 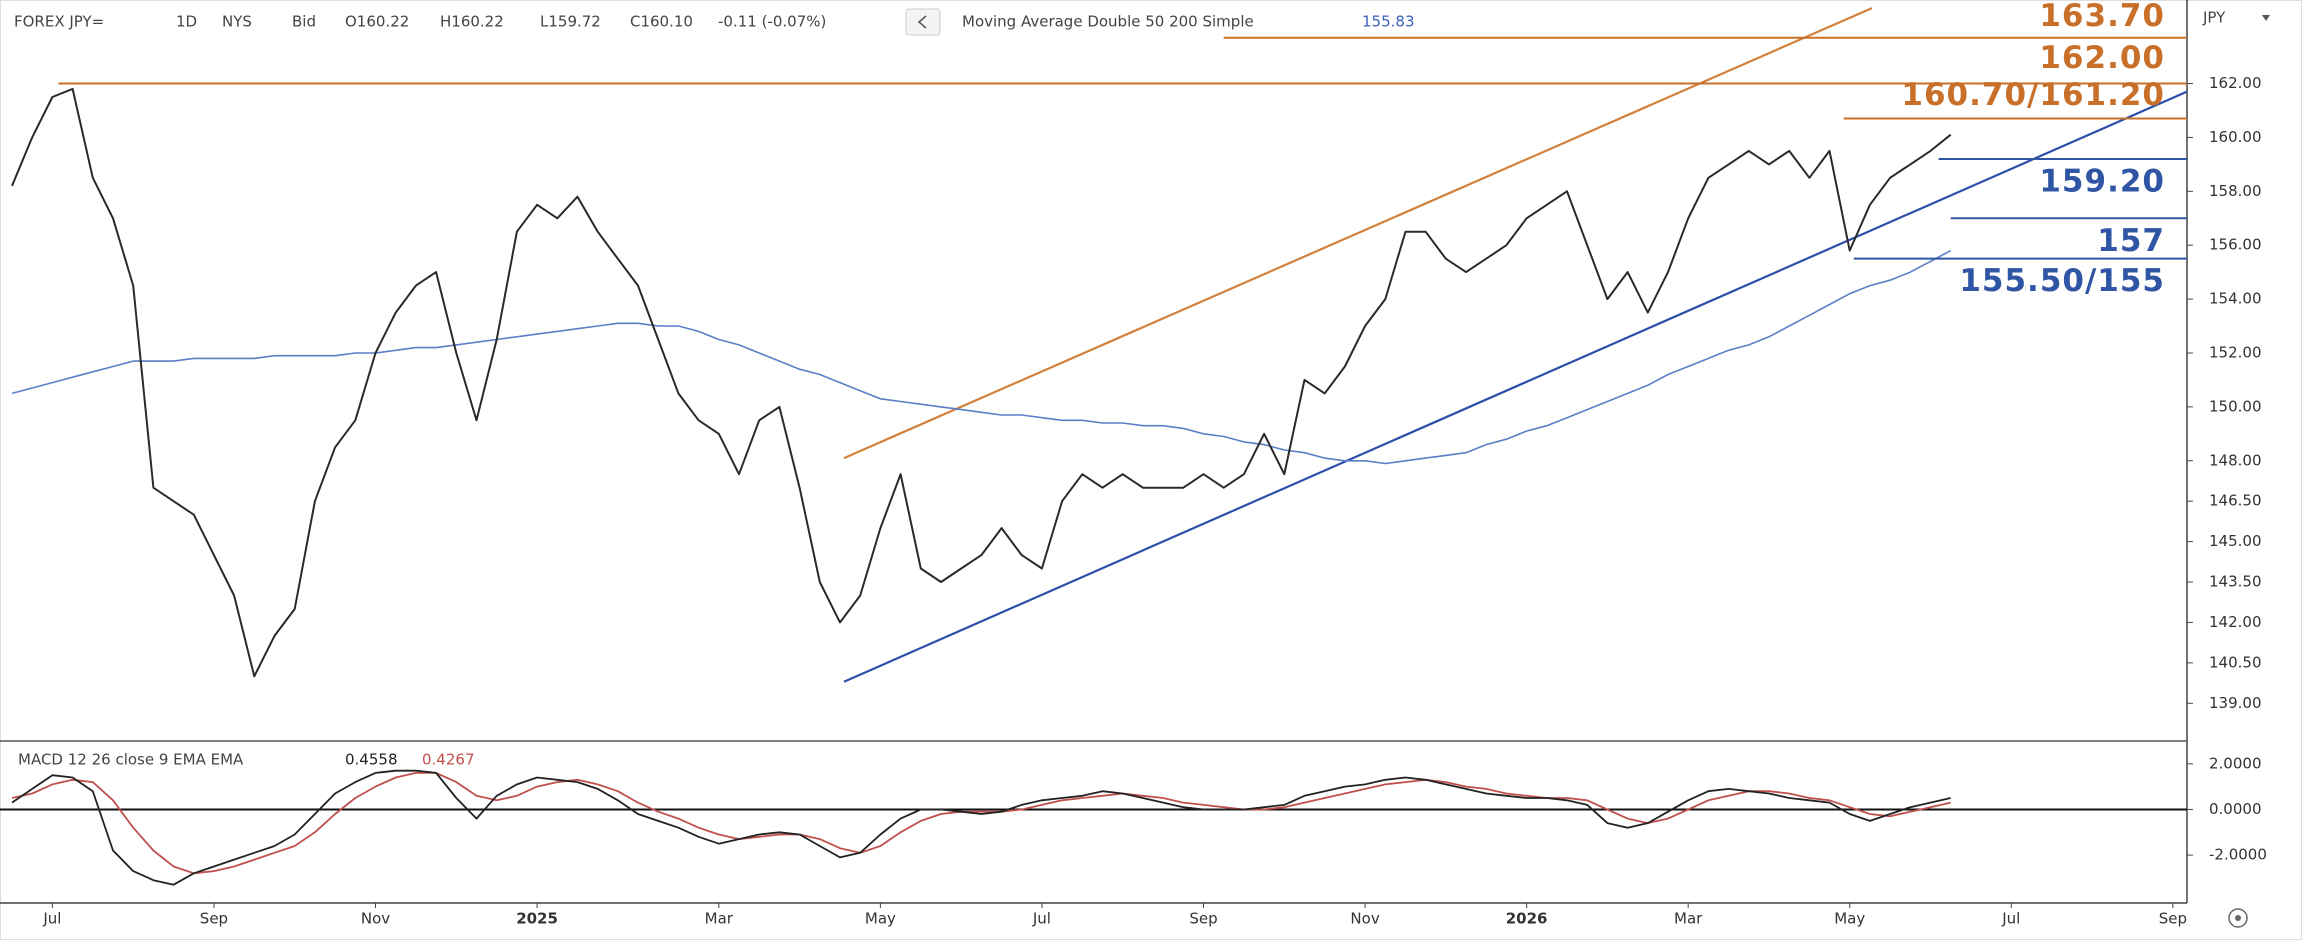 I want to click on y-tick-label: 162.00, so click(x=2235, y=83).